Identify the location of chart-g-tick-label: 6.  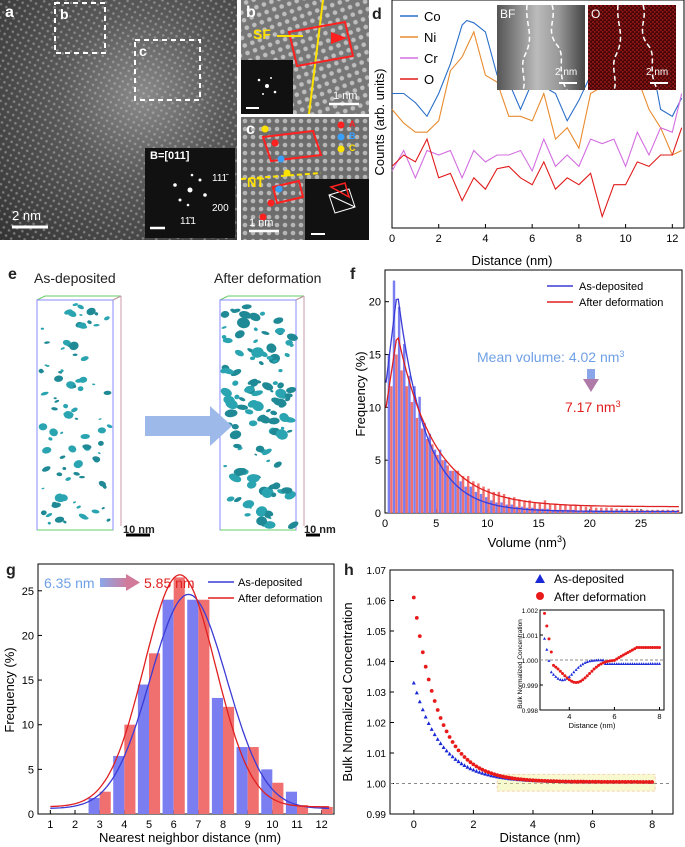
(174, 825).